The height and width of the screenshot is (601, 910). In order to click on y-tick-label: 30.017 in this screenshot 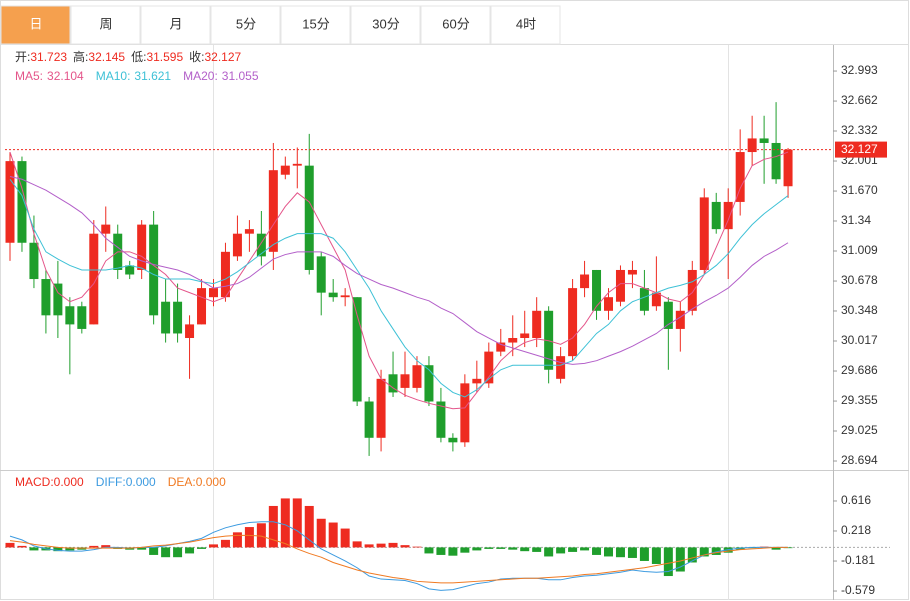, I will do `click(859, 340)`.